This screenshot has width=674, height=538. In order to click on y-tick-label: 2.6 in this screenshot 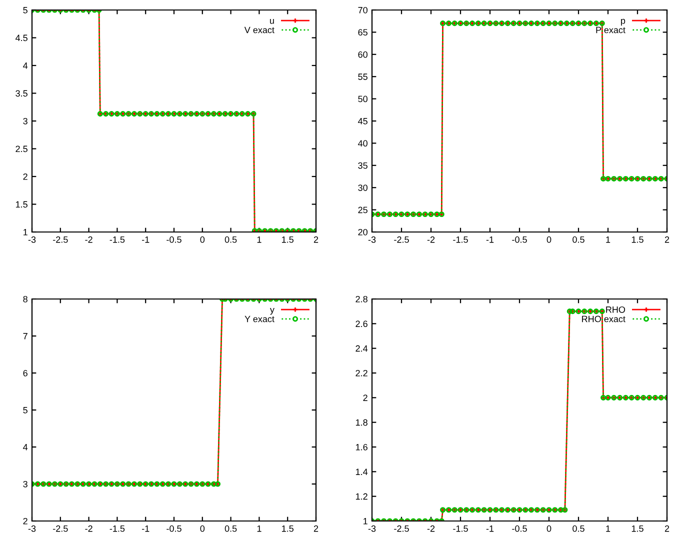, I will do `click(362, 324)`.